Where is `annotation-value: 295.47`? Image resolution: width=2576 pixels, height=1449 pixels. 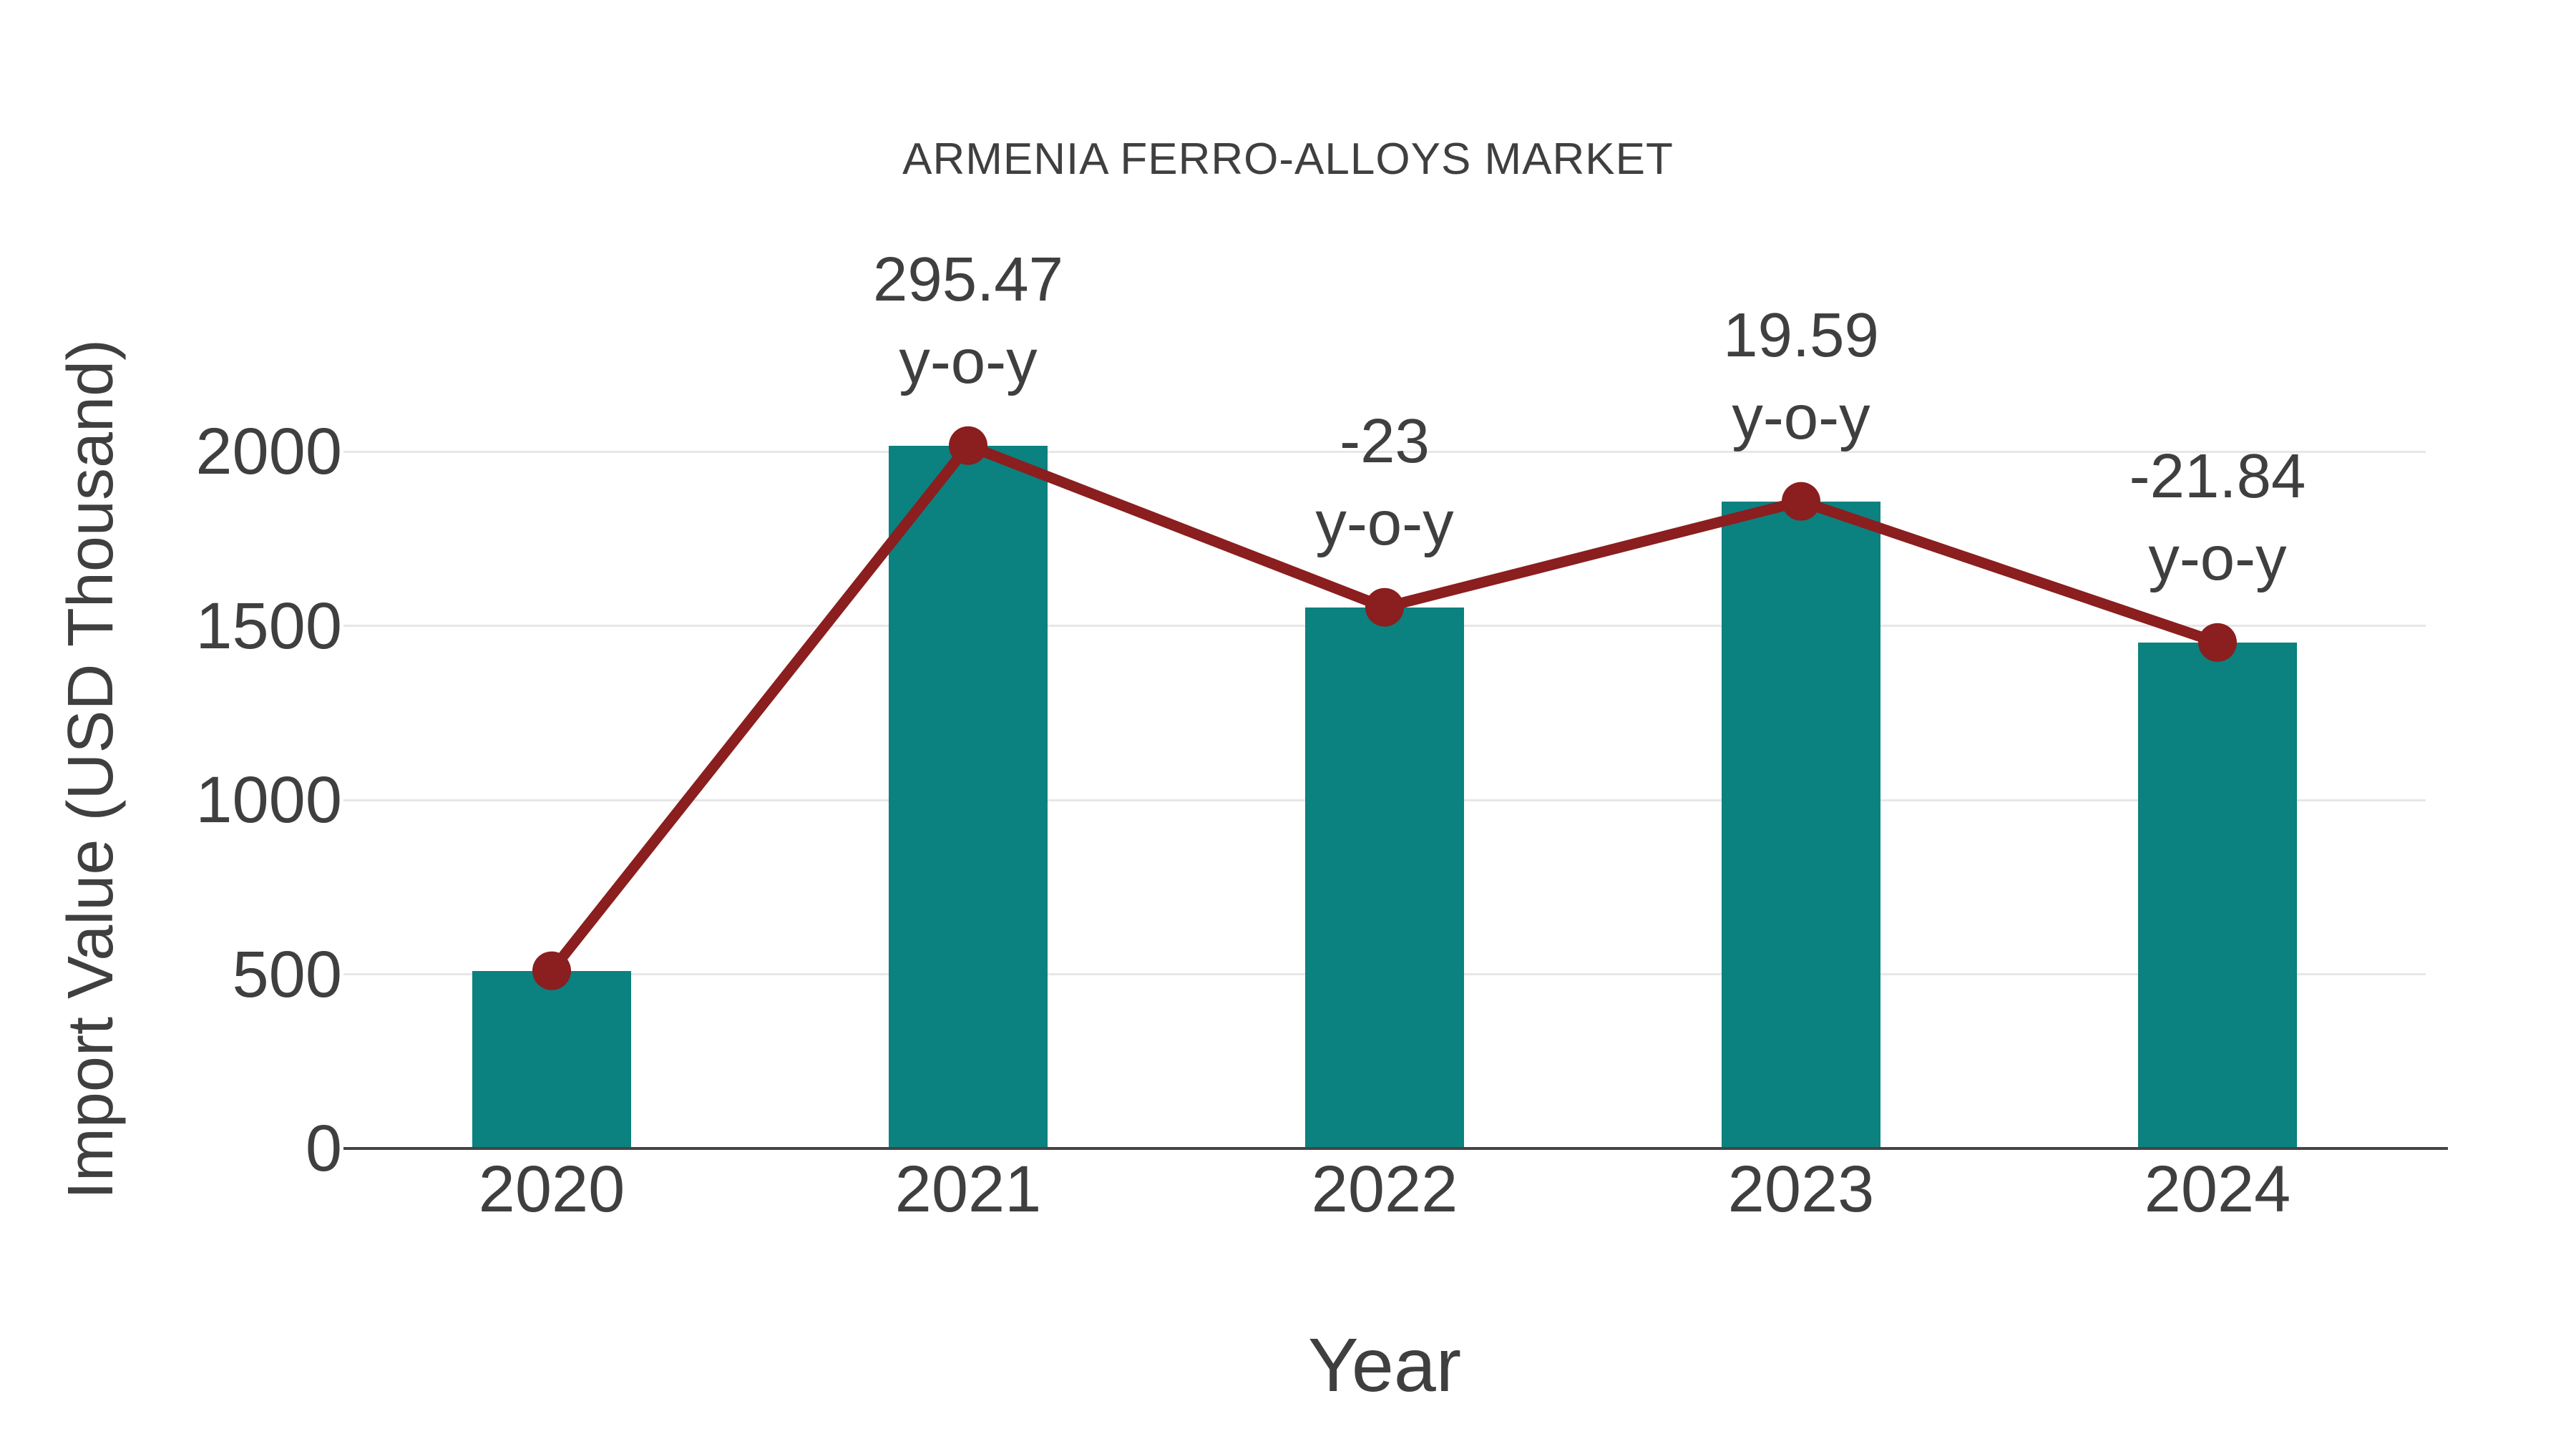
annotation-value: 295.47 is located at coordinates (968, 279).